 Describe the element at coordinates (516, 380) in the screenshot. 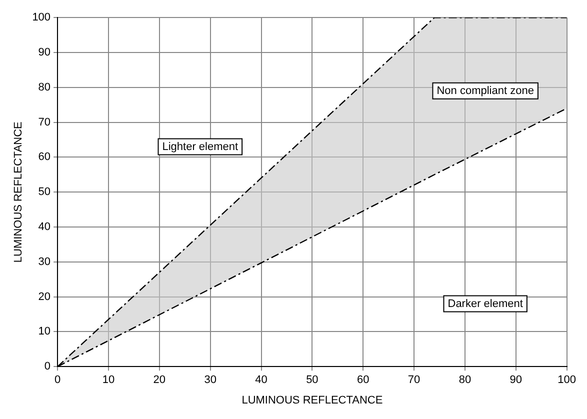

I see `x-tick-label: 90` at that location.